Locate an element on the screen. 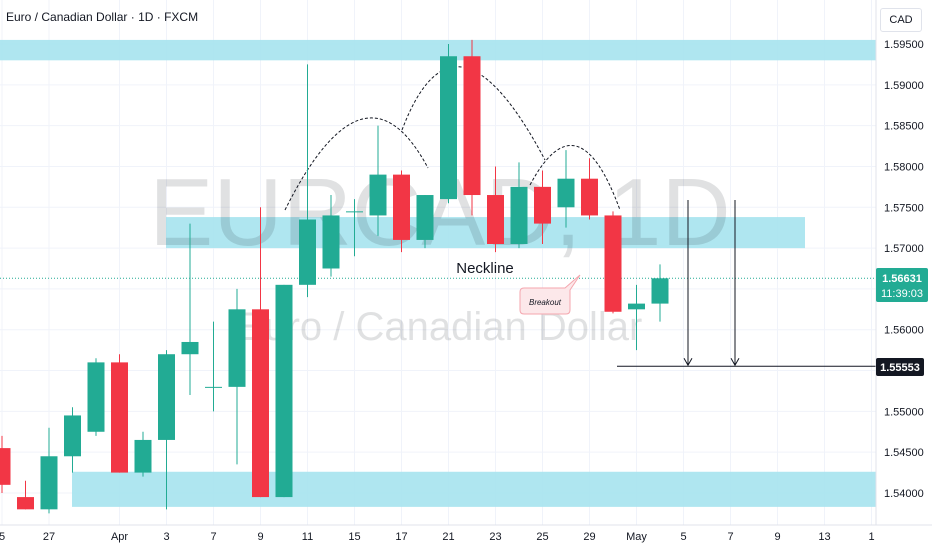  y-tick-label: 1.58500 is located at coordinates (904, 127).